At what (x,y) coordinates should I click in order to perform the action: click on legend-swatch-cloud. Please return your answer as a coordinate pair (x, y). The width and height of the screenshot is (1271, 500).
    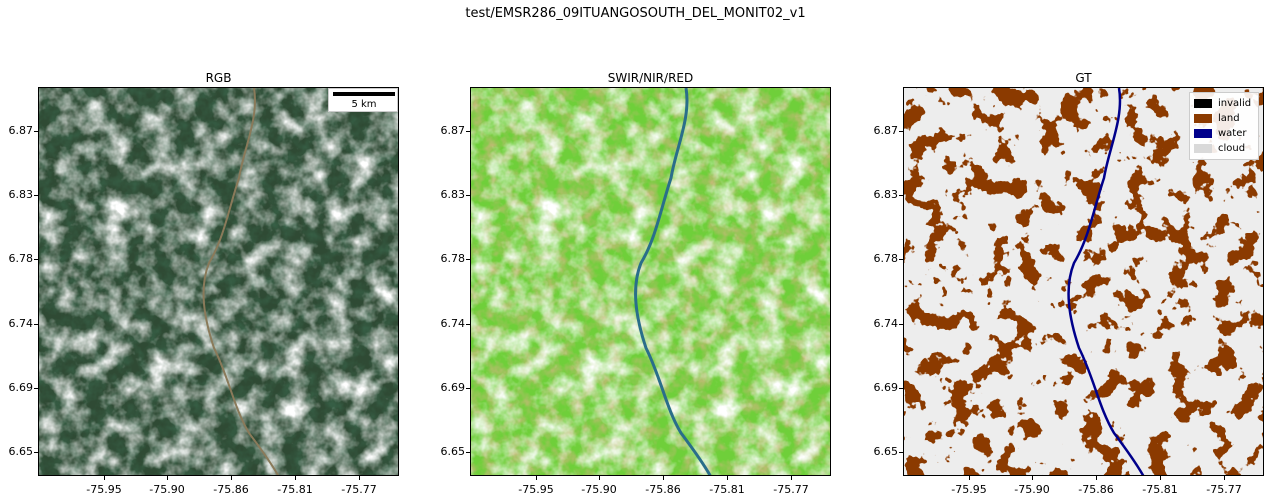
    Looking at the image, I should click on (1203, 148).